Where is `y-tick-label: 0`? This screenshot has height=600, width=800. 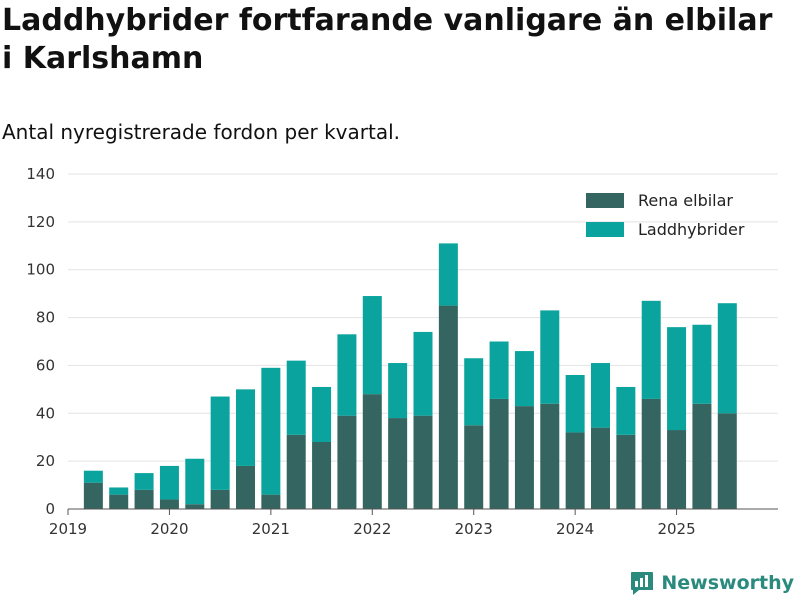
y-tick-label: 0 is located at coordinates (50, 509).